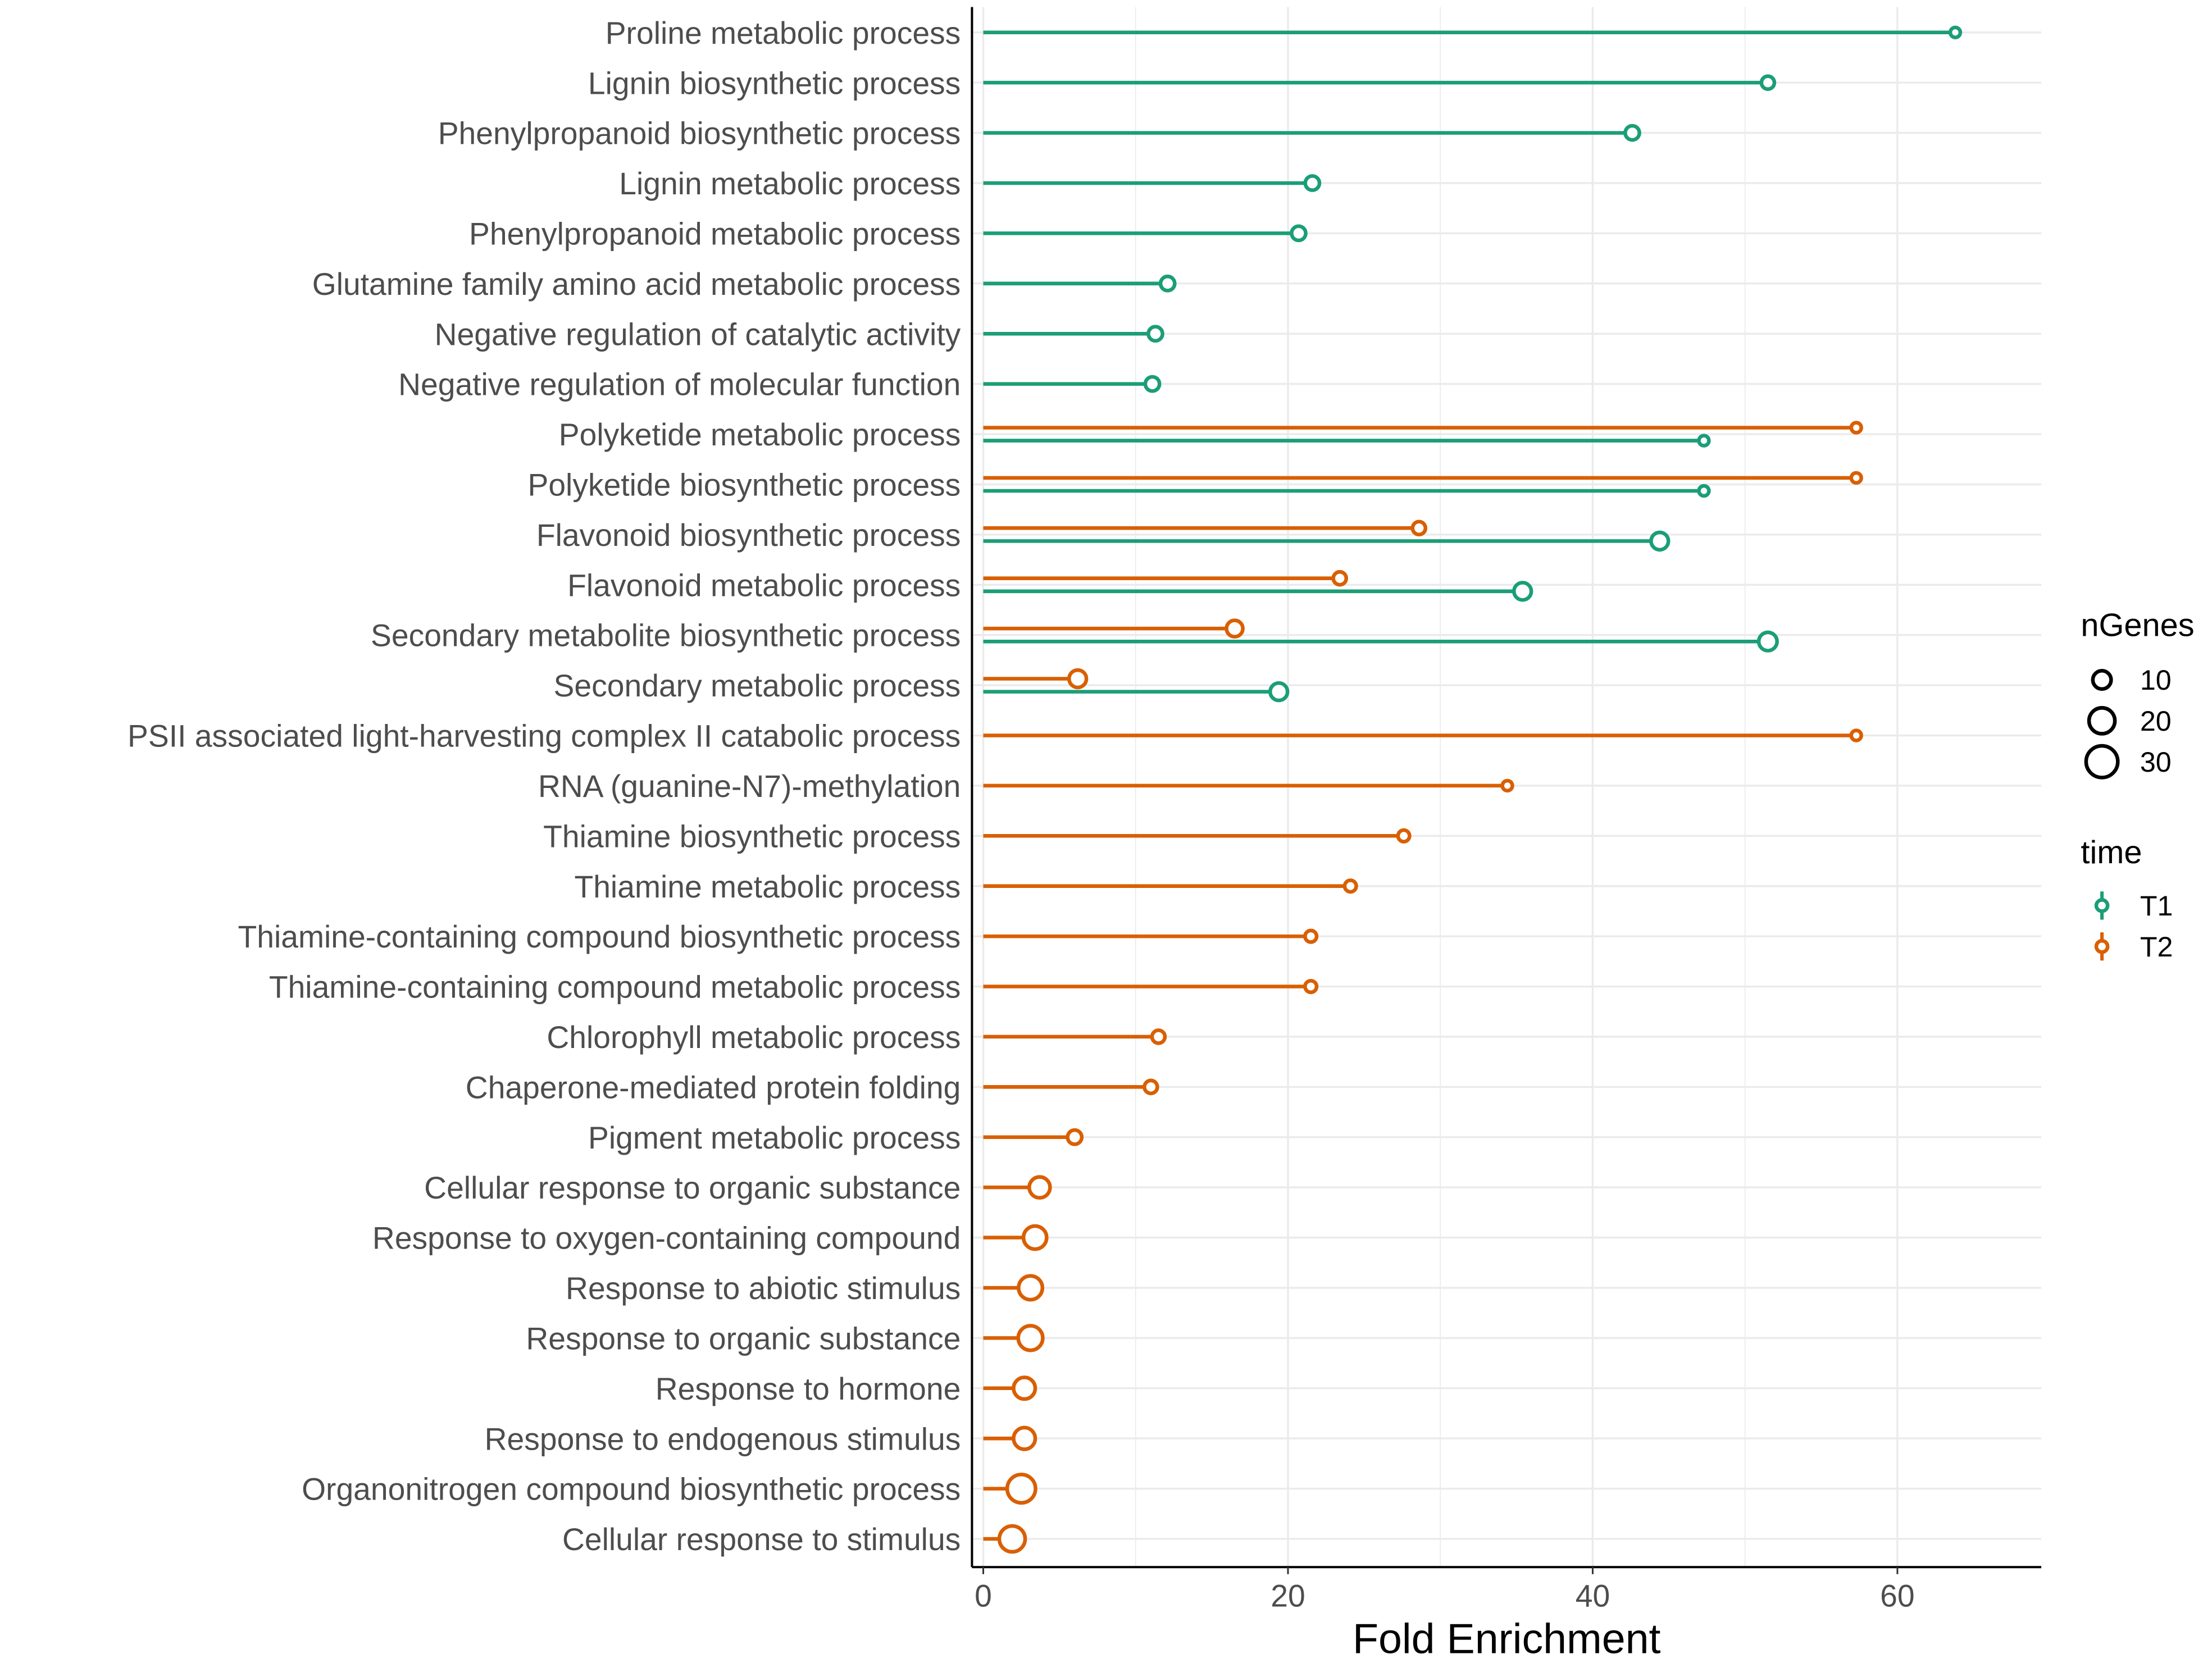 The image size is (2212, 1663). Describe the element at coordinates (2156, 680) in the screenshot. I see `legend-size-label: 10` at that location.